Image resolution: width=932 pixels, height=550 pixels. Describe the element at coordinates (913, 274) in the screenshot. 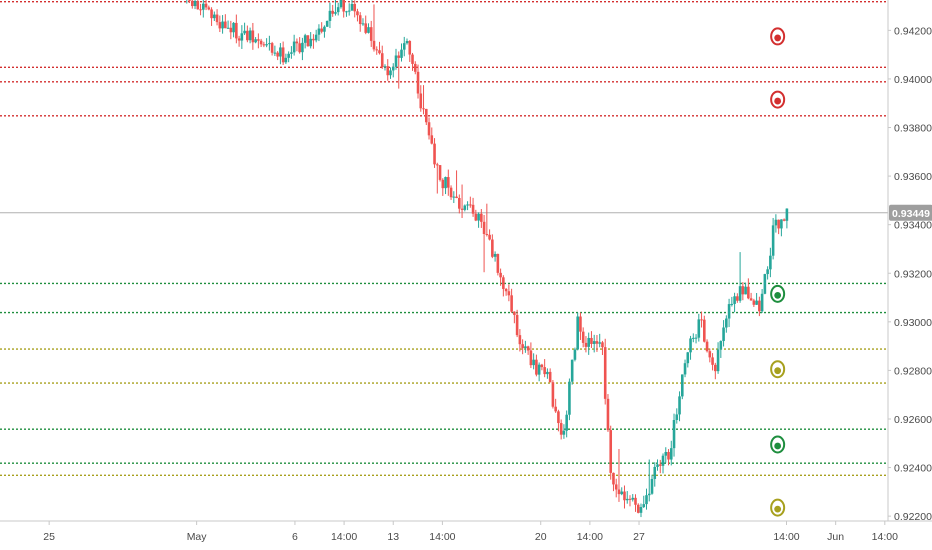

I see `y-tick-label: 0.93200` at that location.